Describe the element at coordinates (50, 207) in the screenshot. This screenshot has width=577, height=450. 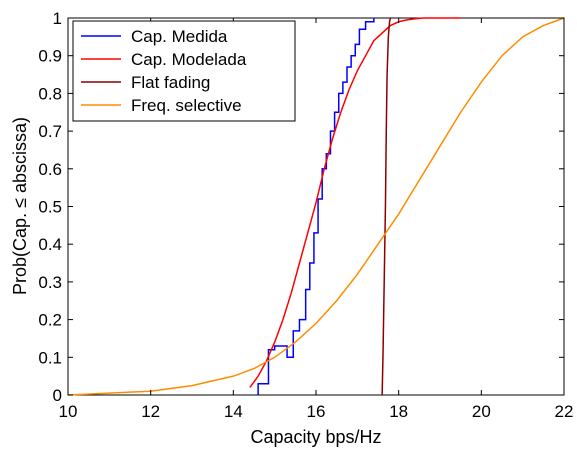
I see `y-tick-label: 0.5` at that location.